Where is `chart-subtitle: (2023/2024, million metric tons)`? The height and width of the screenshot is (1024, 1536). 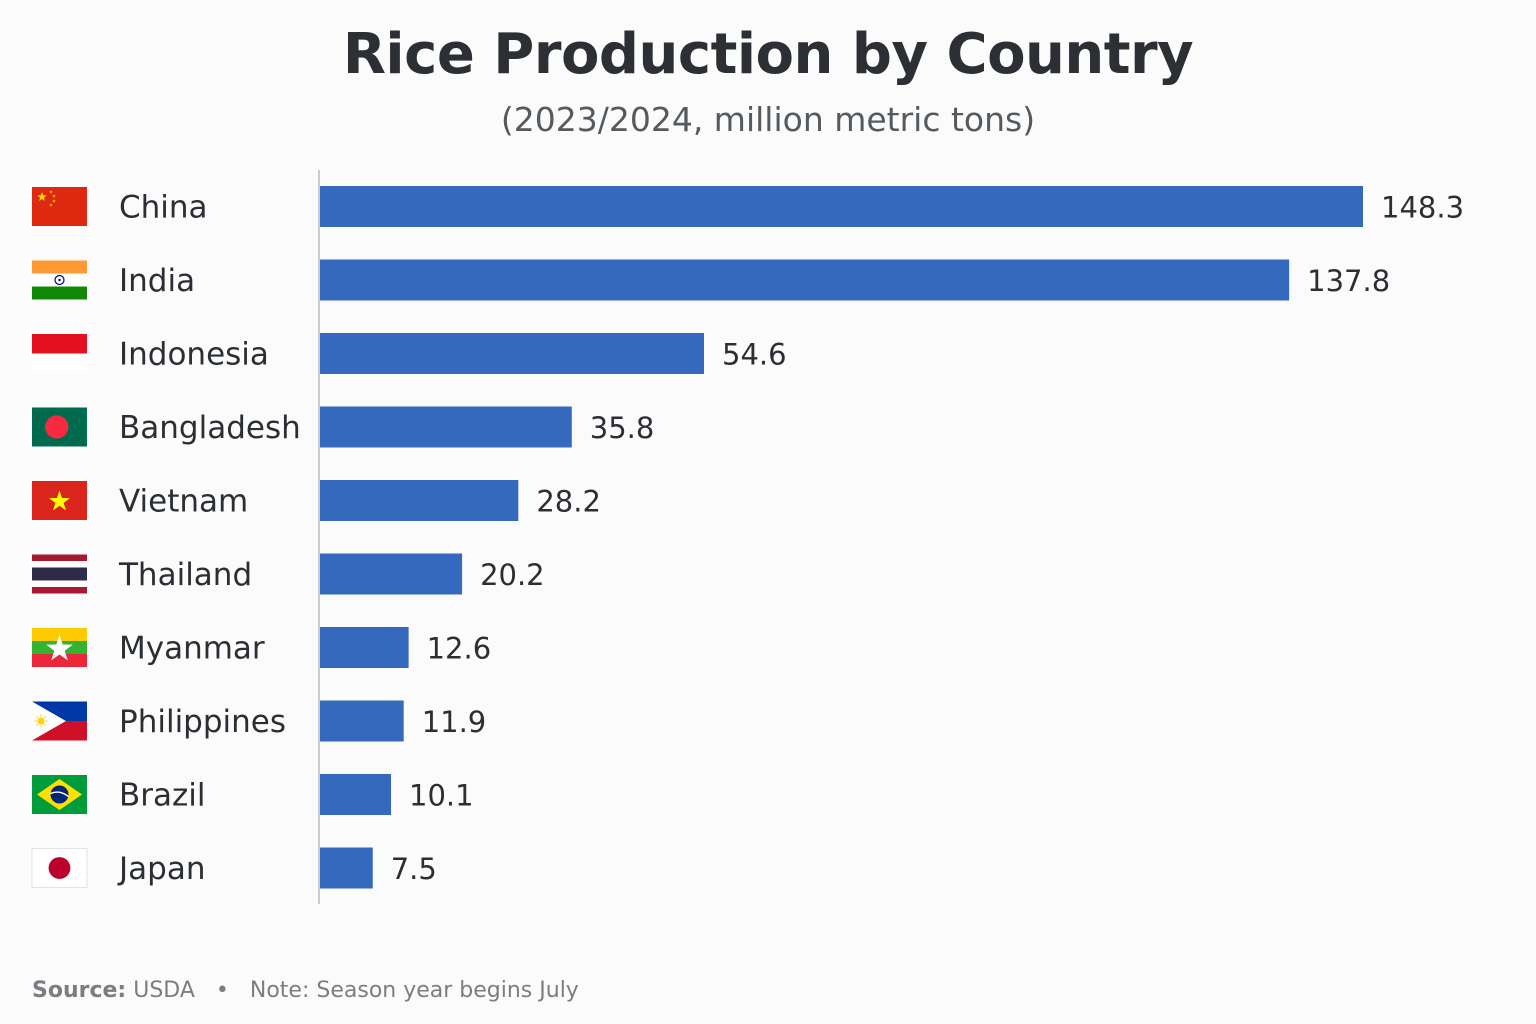 chart-subtitle: (2023/2024, million metric tons) is located at coordinates (768, 119).